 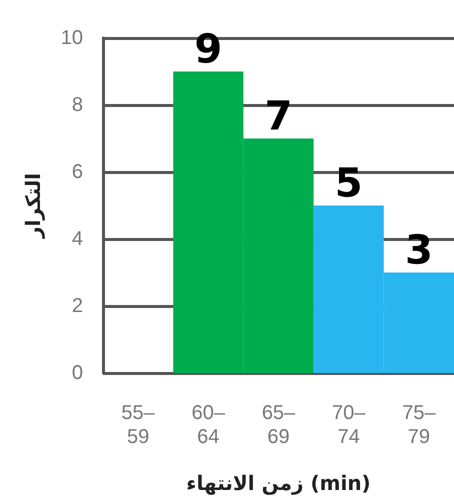 What do you see at coordinates (33, 206) in the screenshot?
I see `y-axis-title: التكرار` at bounding box center [33, 206].